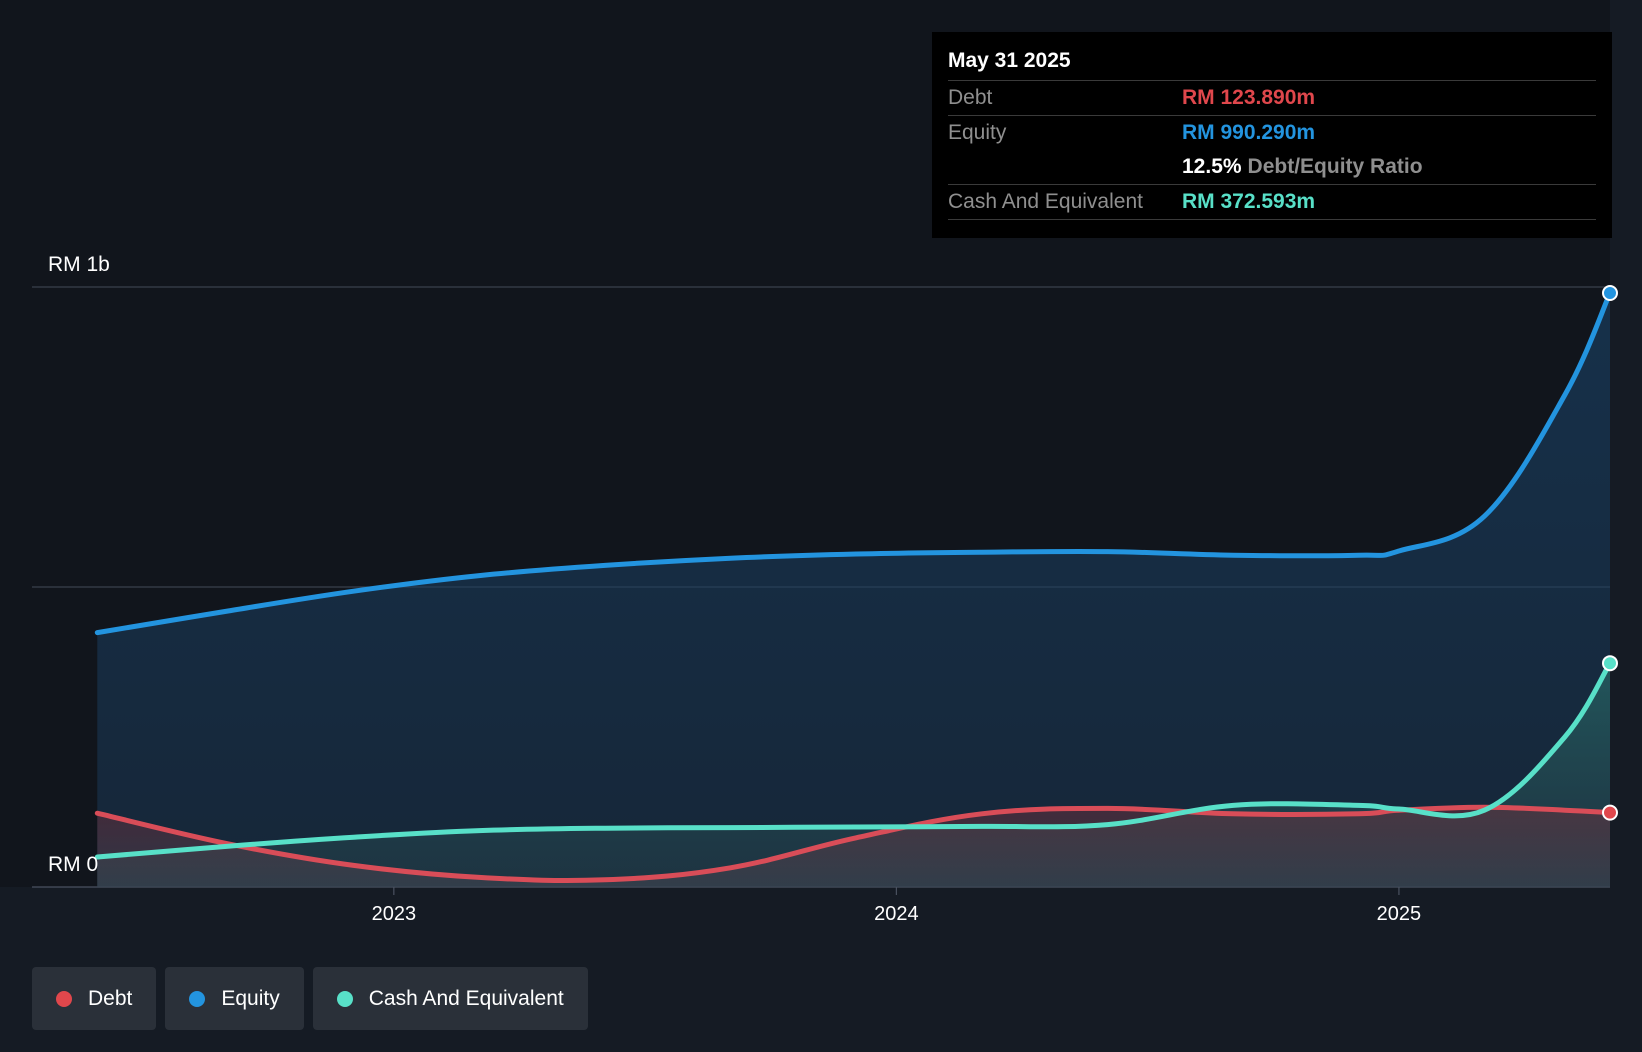 The image size is (1642, 1052). What do you see at coordinates (310, 998) in the screenshot?
I see `legend: Debt Equity Cash And Equivalent` at bounding box center [310, 998].